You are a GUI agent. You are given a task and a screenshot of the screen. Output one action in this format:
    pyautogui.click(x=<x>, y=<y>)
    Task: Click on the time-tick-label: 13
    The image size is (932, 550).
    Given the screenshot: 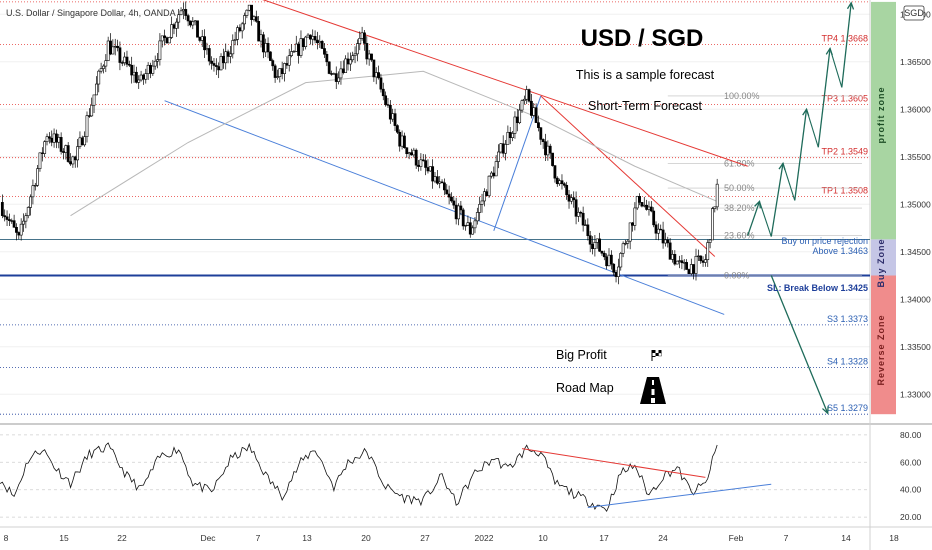 What is the action you would take?
    pyautogui.click(x=307, y=538)
    